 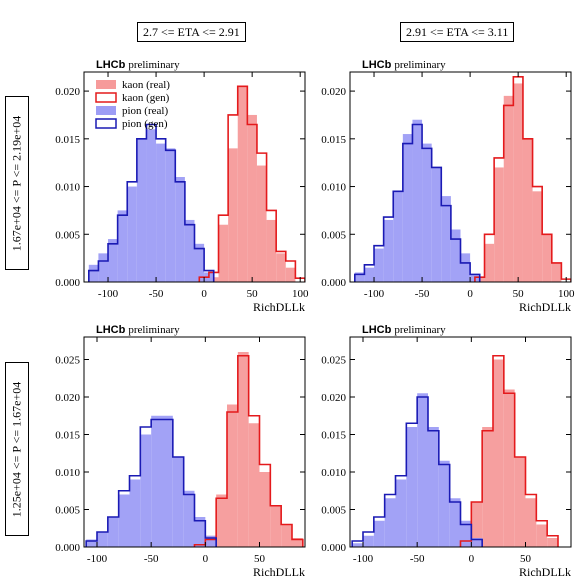 What do you see at coordinates (145, 124) in the screenshot?
I see `legend-entry: pion (gen)` at bounding box center [145, 124].